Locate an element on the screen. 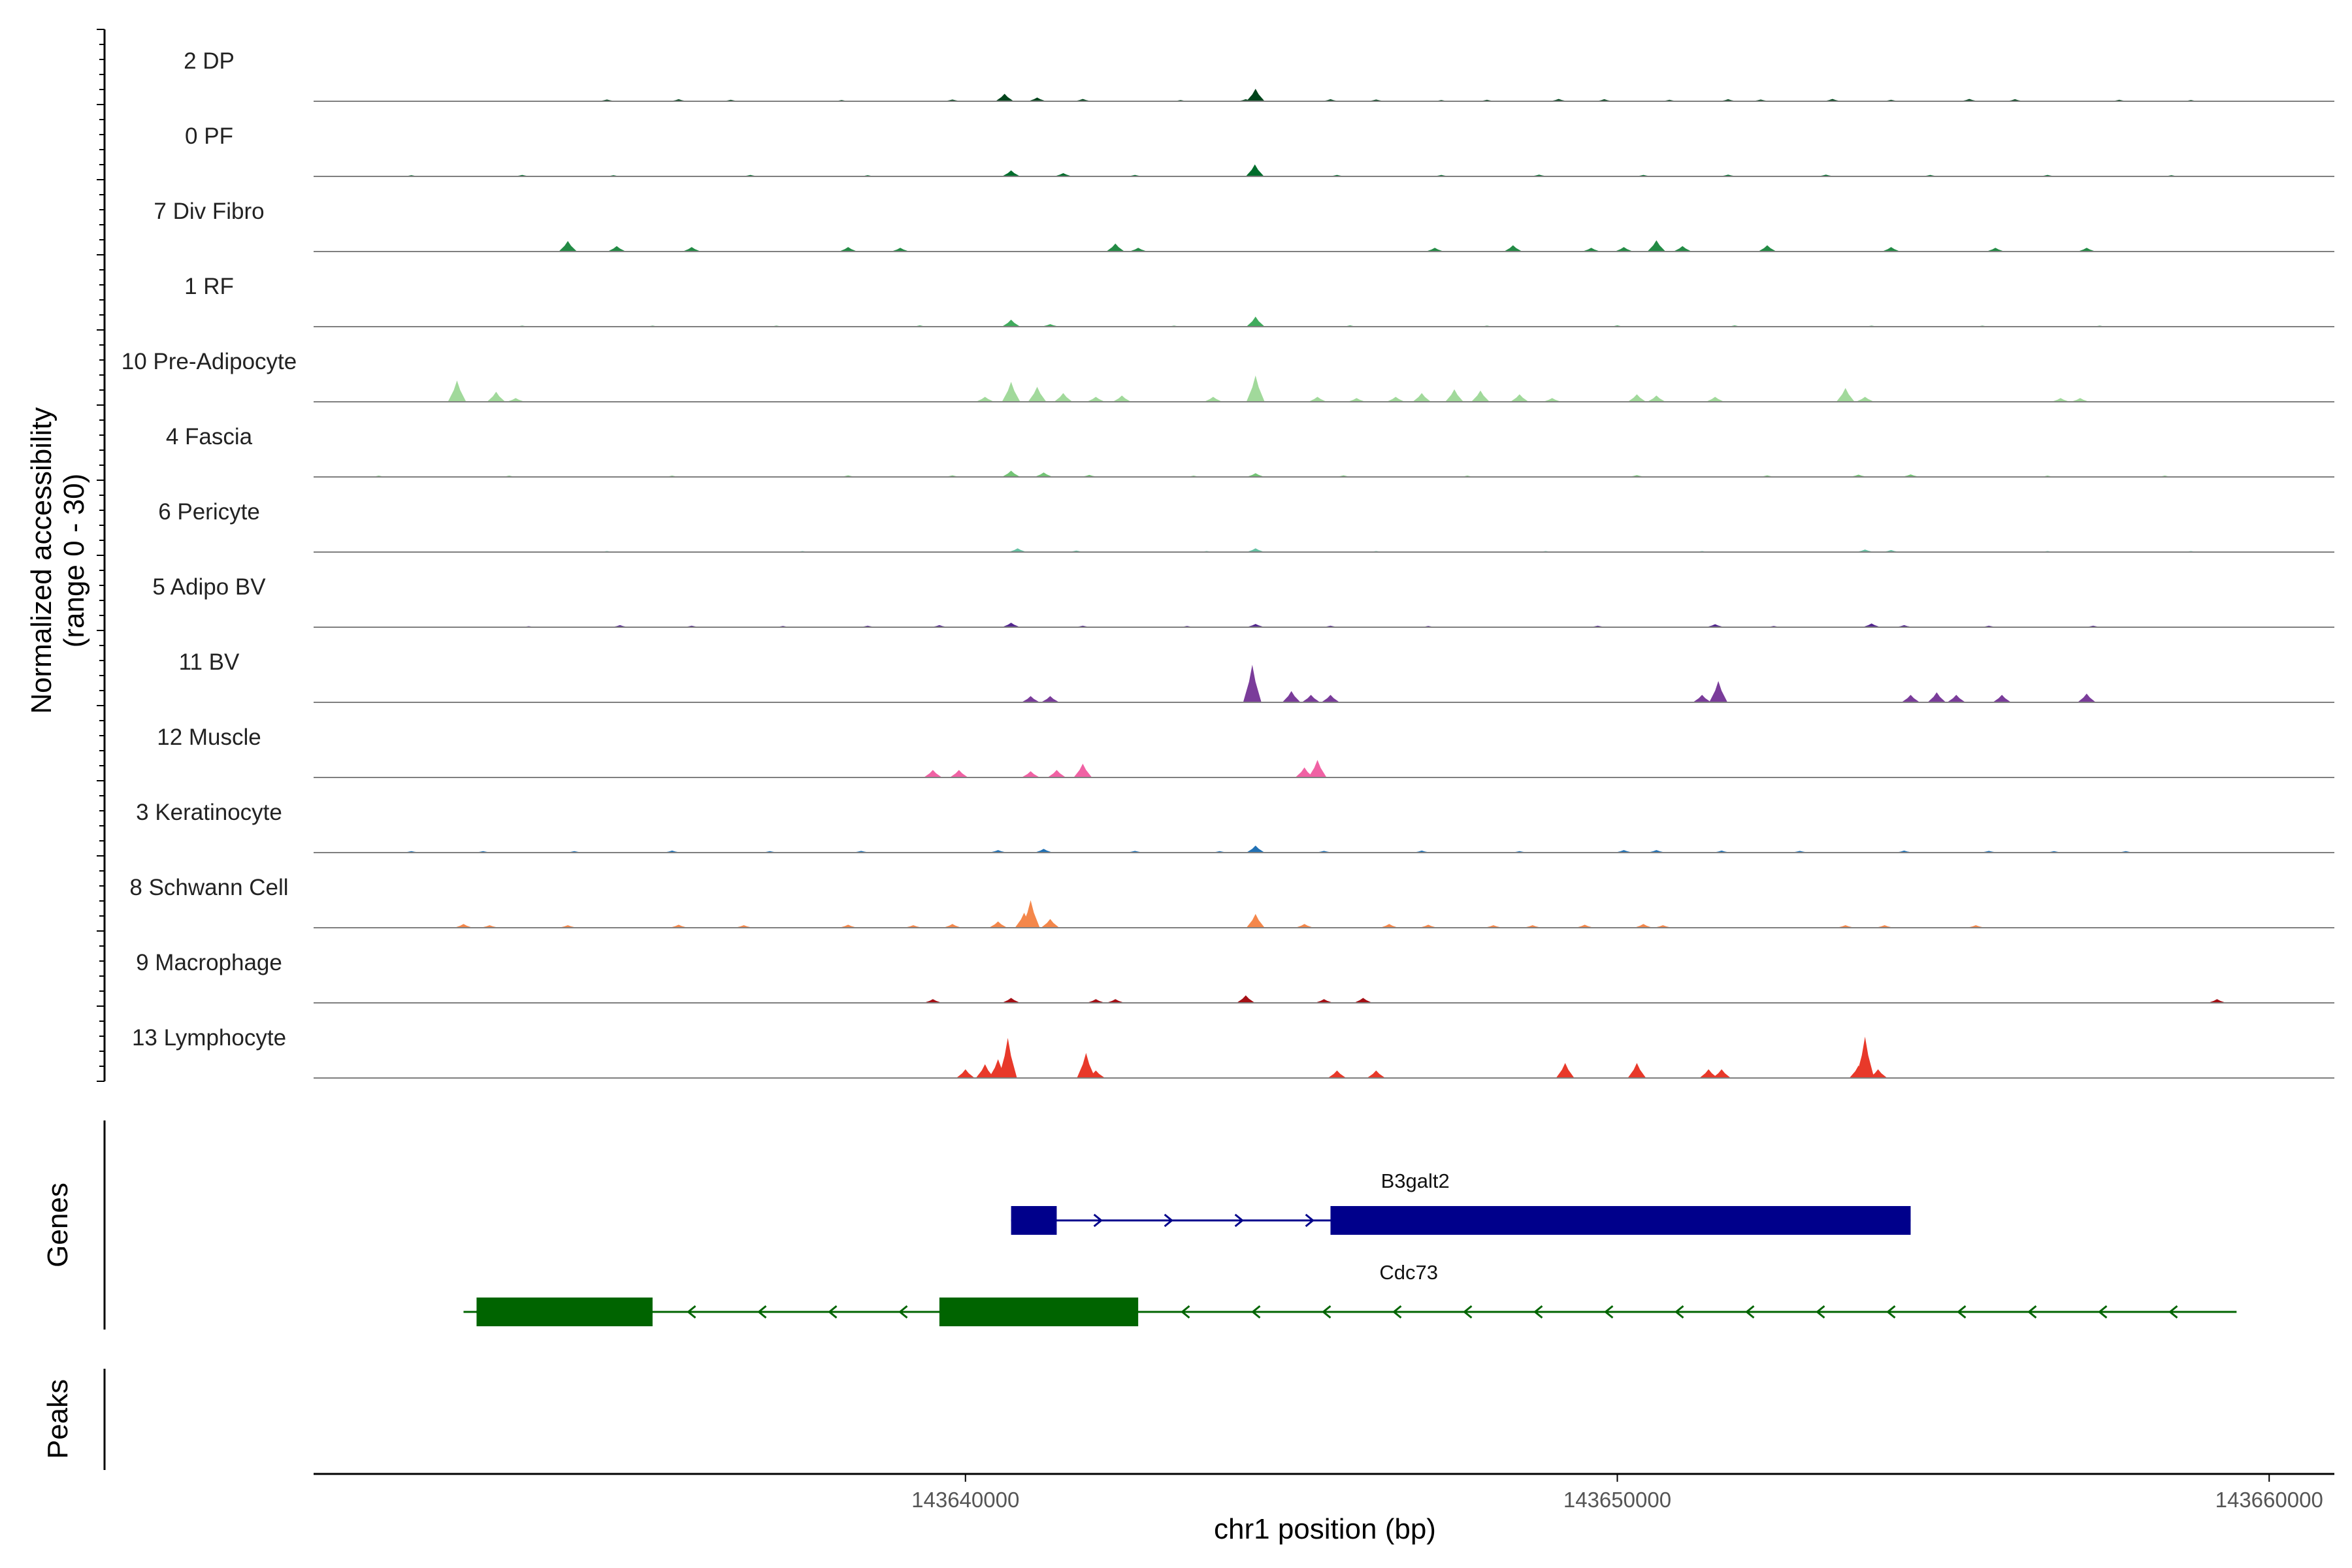  track-12-muscle: 12 Muscle is located at coordinates (1245, 751).